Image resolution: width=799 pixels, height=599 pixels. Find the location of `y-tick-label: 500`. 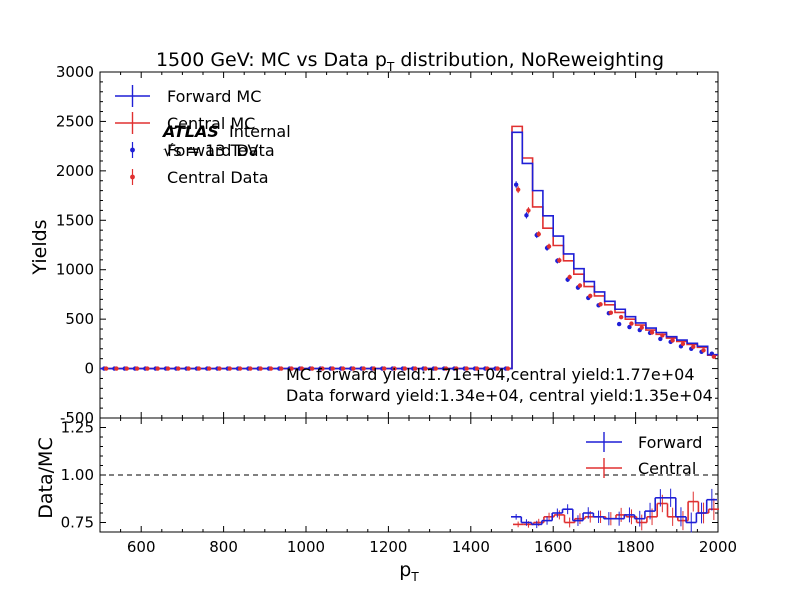

y-tick-label: 500 is located at coordinates (79, 319).